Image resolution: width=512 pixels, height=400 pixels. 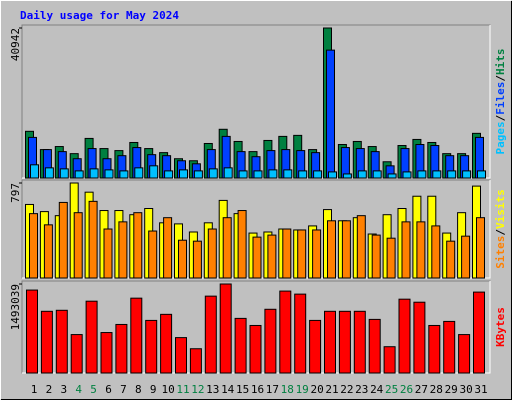 I want to click on x-tick-label: 31, so click(x=480, y=389).